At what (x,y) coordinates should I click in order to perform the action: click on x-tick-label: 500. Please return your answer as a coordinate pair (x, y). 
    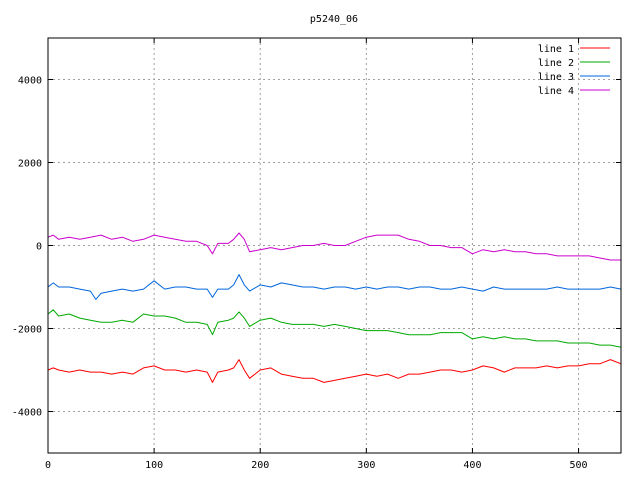
    Looking at the image, I should click on (579, 465).